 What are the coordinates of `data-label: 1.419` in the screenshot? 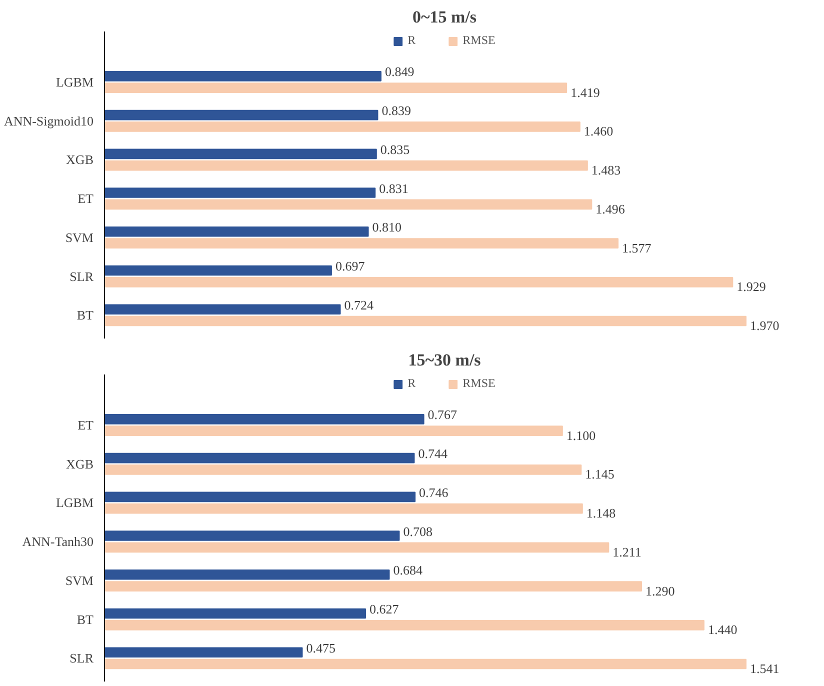 It's located at (585, 92).